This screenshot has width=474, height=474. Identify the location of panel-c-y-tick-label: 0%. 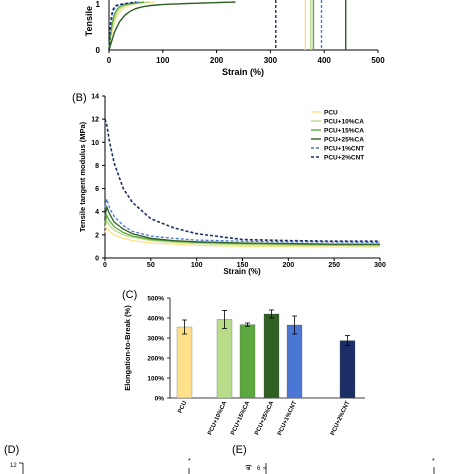
(160, 399).